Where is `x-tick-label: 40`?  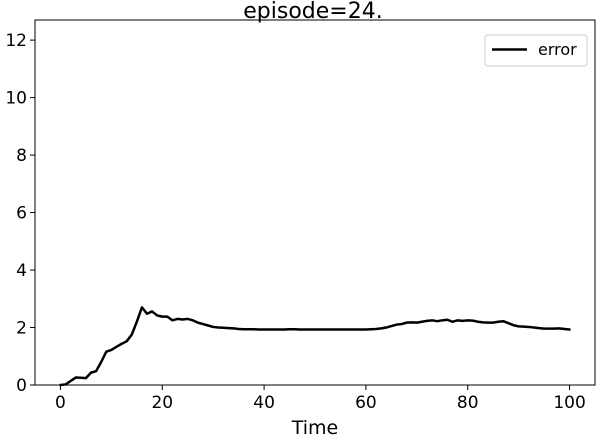
x-tick-label: 40 is located at coordinates (264, 403).